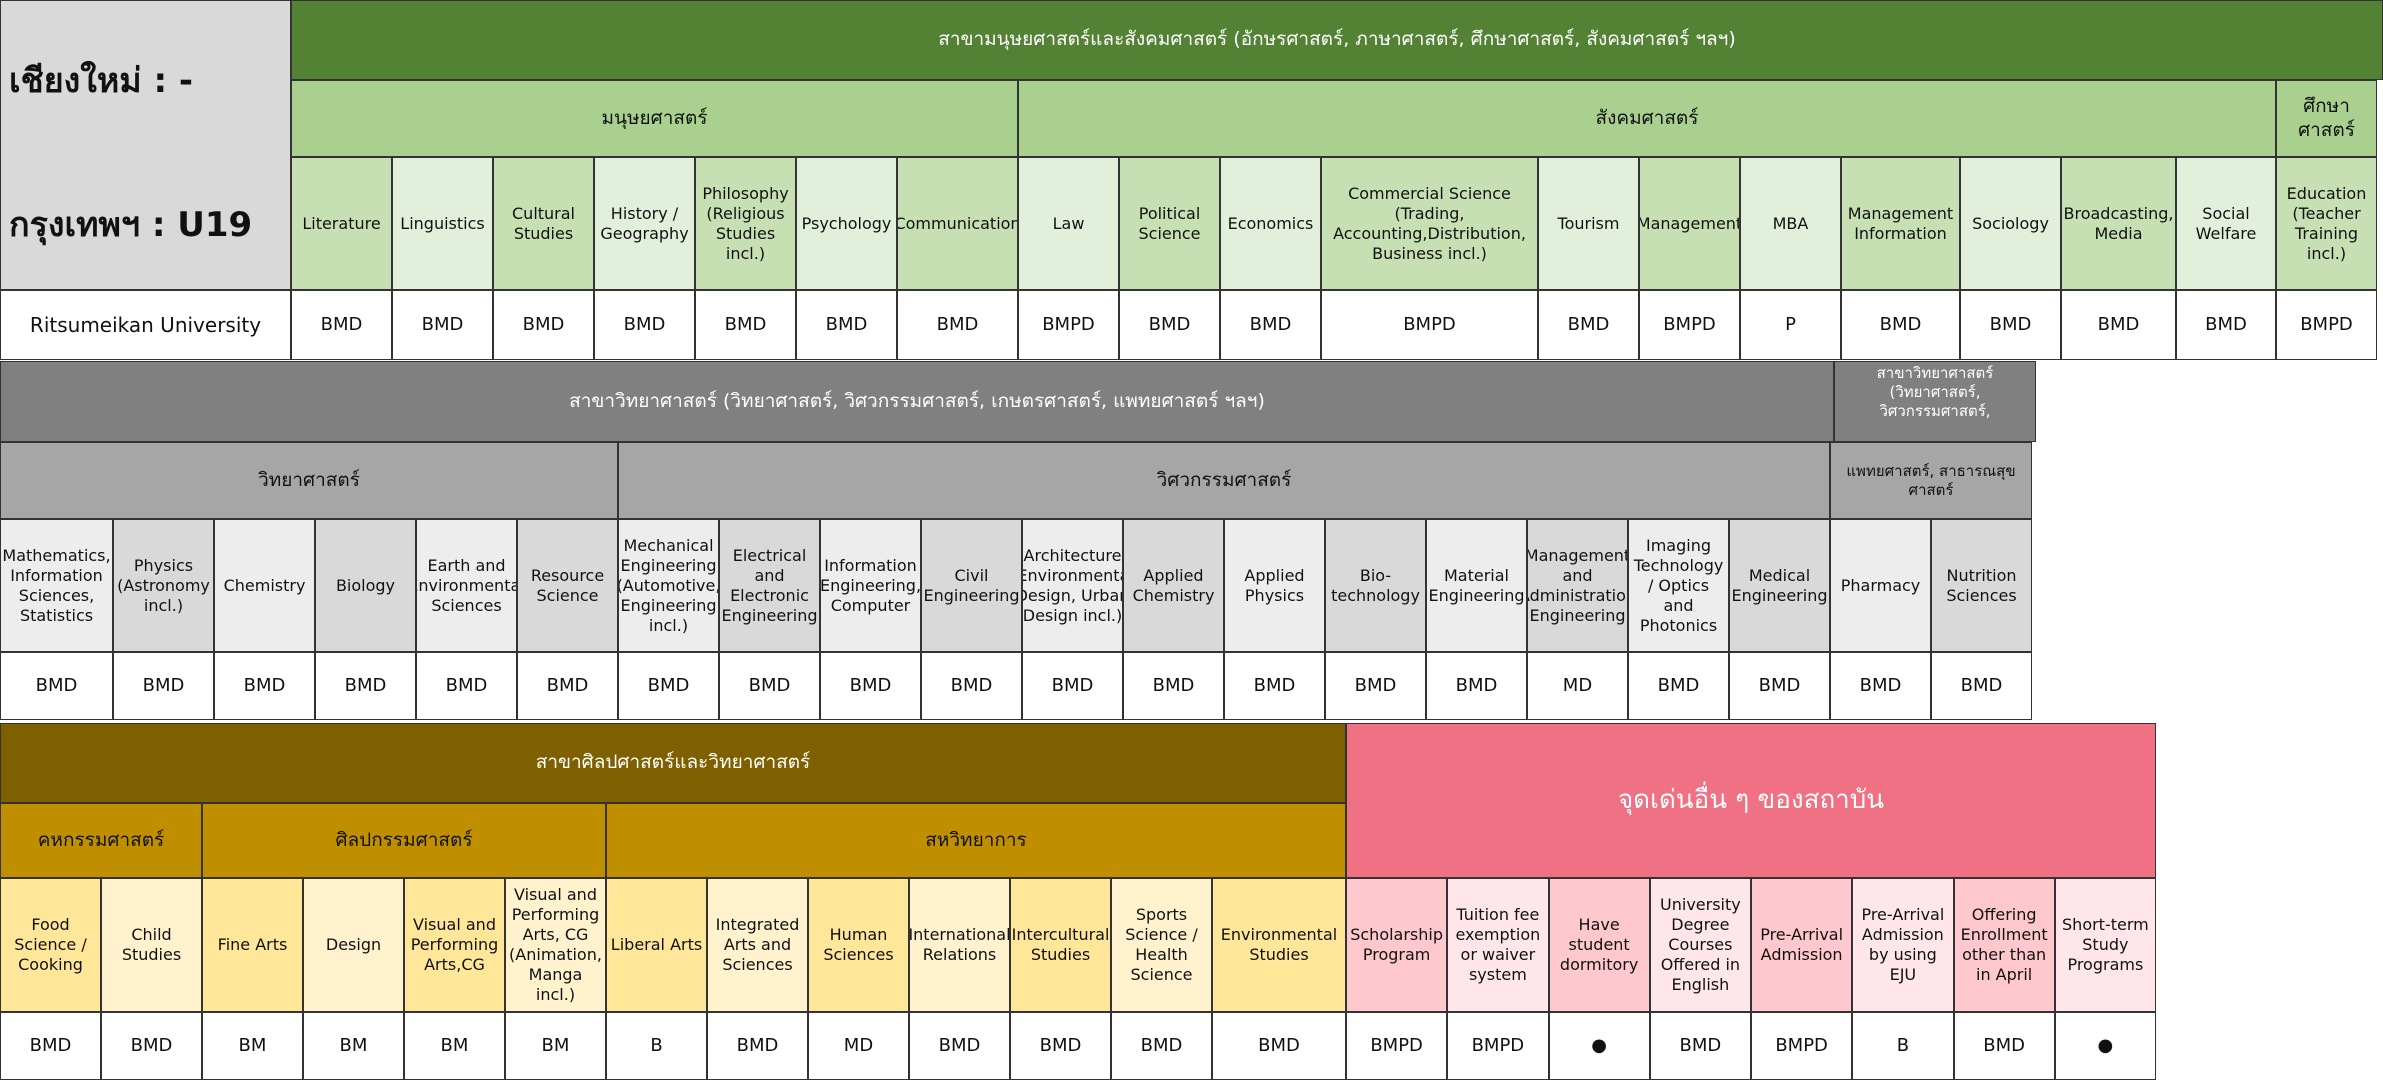 The height and width of the screenshot is (1082, 2383). Describe the element at coordinates (656, 945) in the screenshot. I see `subject-header: Liberal Arts` at that location.